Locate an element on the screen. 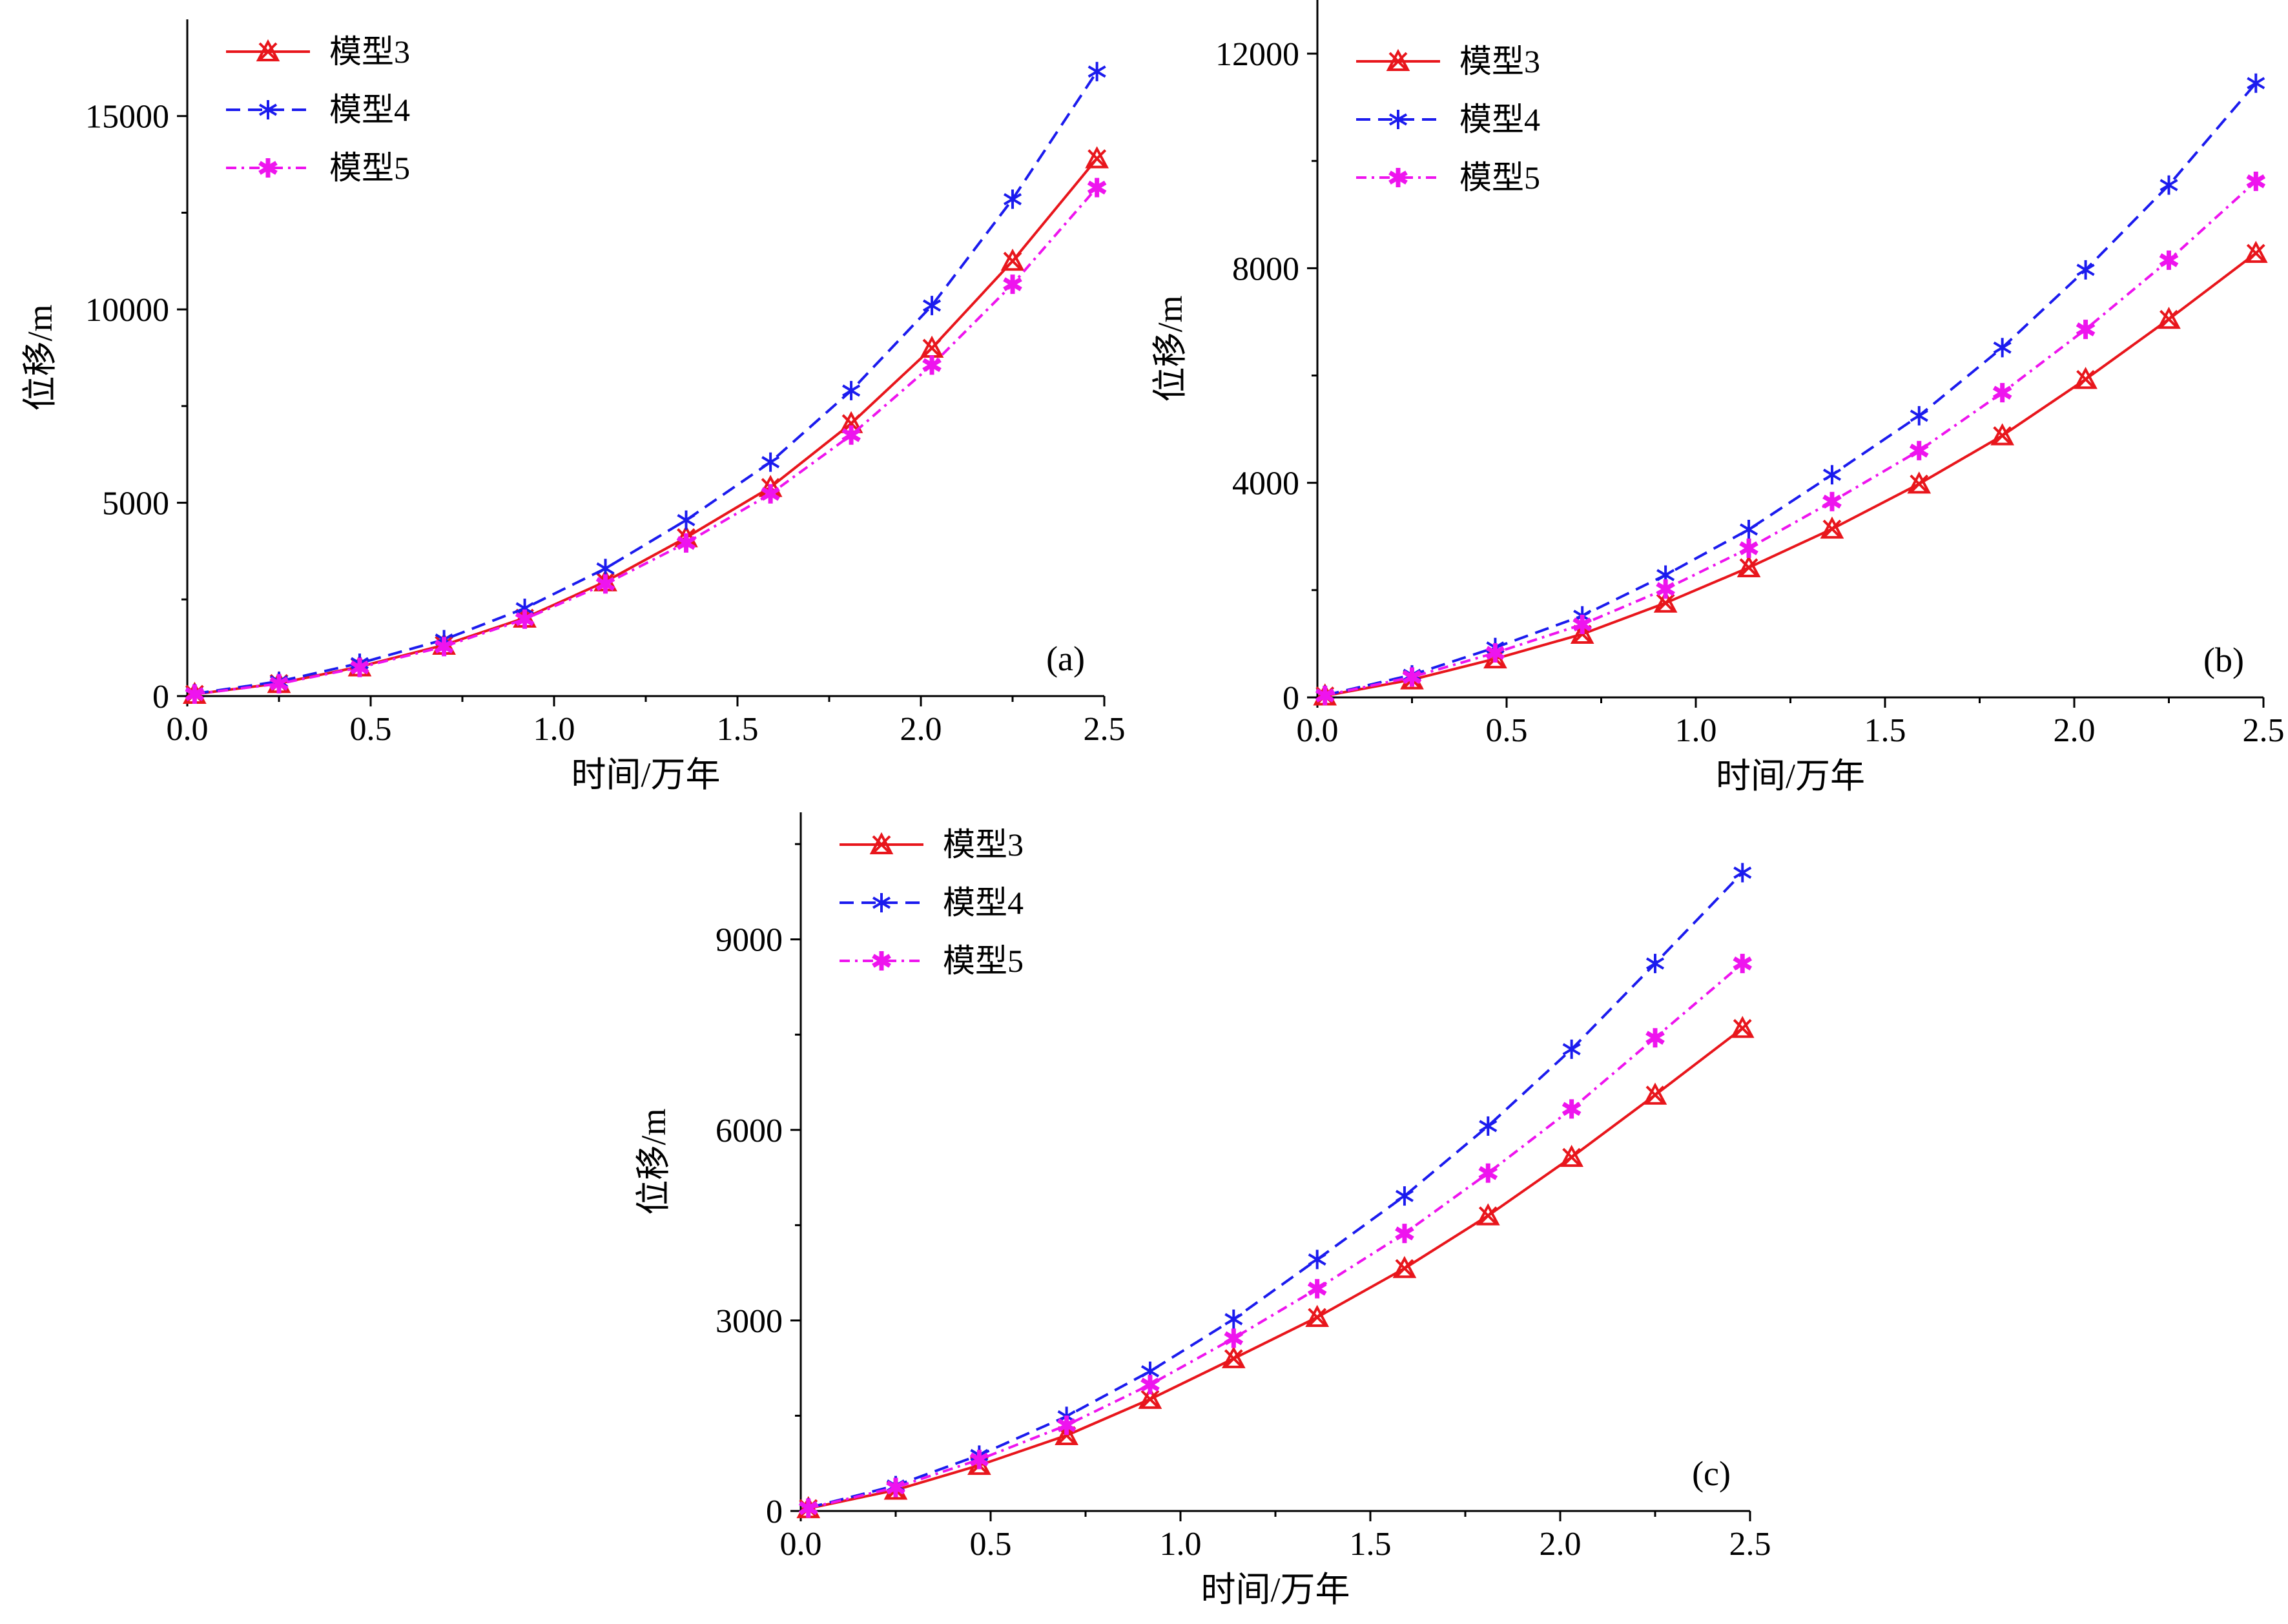 The width and height of the screenshot is (2288, 1624). y-tick-label: 3000 is located at coordinates (749, 1321).